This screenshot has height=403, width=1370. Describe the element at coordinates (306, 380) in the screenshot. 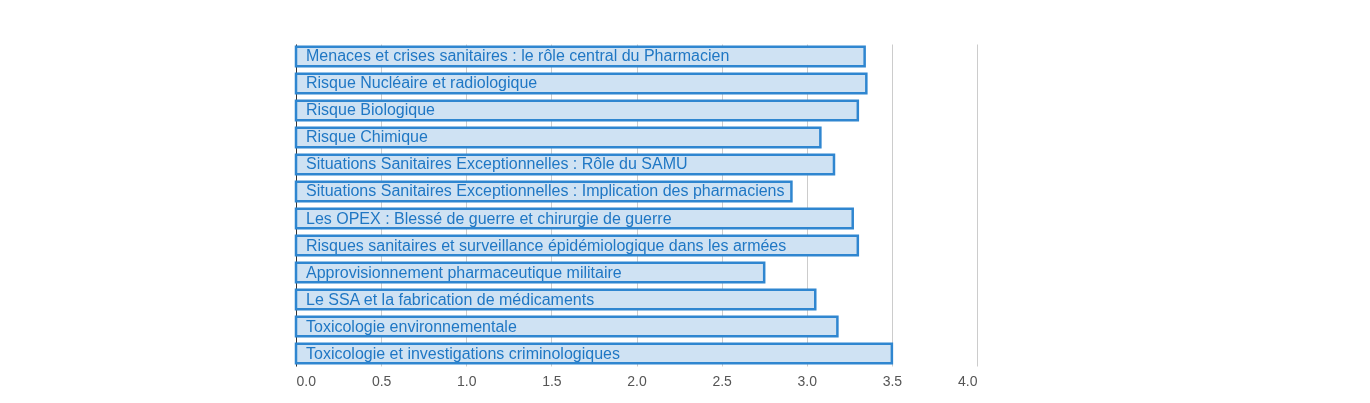

I see `x-tick-label: 0.0` at that location.